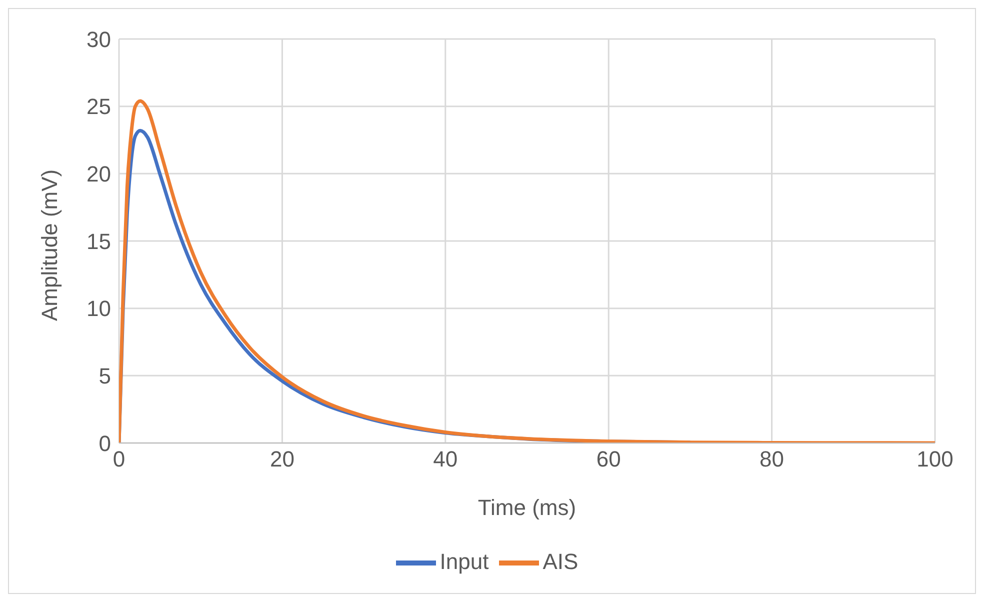 Image resolution: width=984 pixels, height=602 pixels. What do you see at coordinates (608, 459) in the screenshot?
I see `x-tick-label: 60` at bounding box center [608, 459].